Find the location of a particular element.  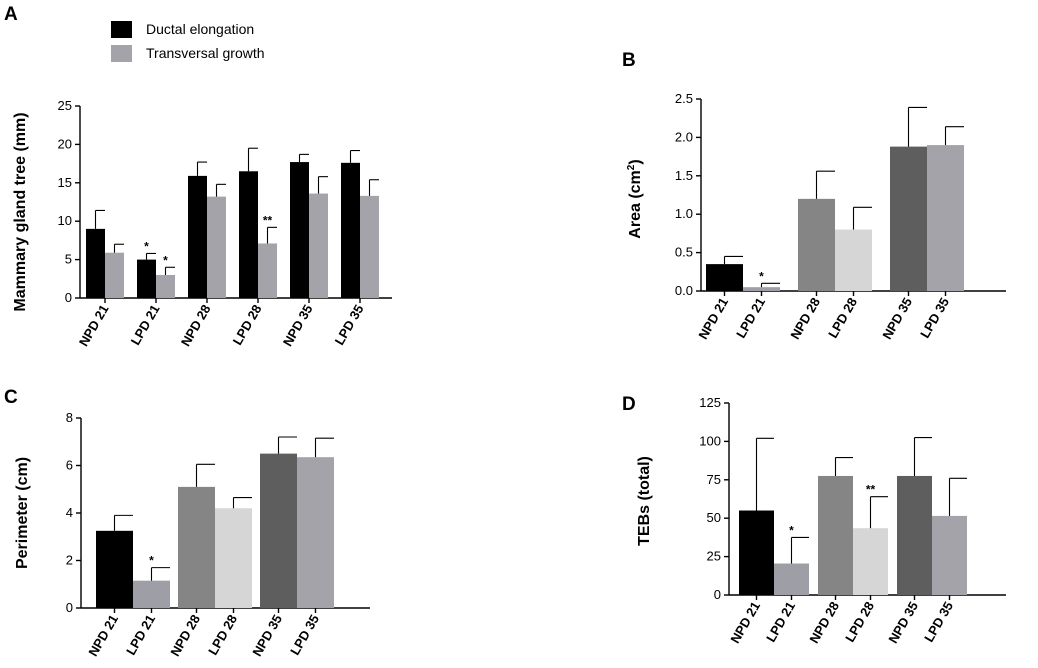

y-tick-label: 1.0 is located at coordinates (684, 213).